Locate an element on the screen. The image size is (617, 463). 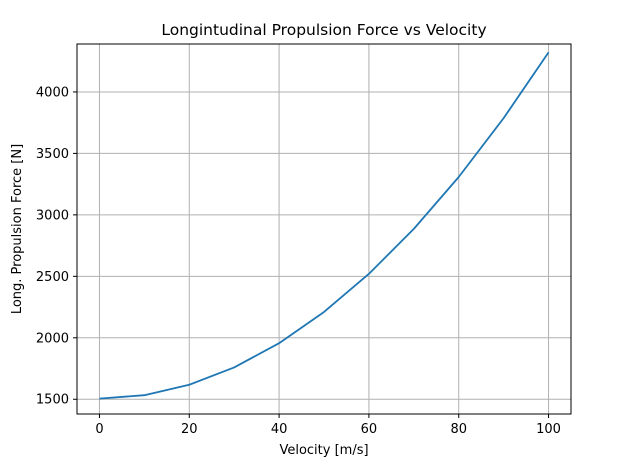
y-tick-label: 2000 is located at coordinates (52, 338).